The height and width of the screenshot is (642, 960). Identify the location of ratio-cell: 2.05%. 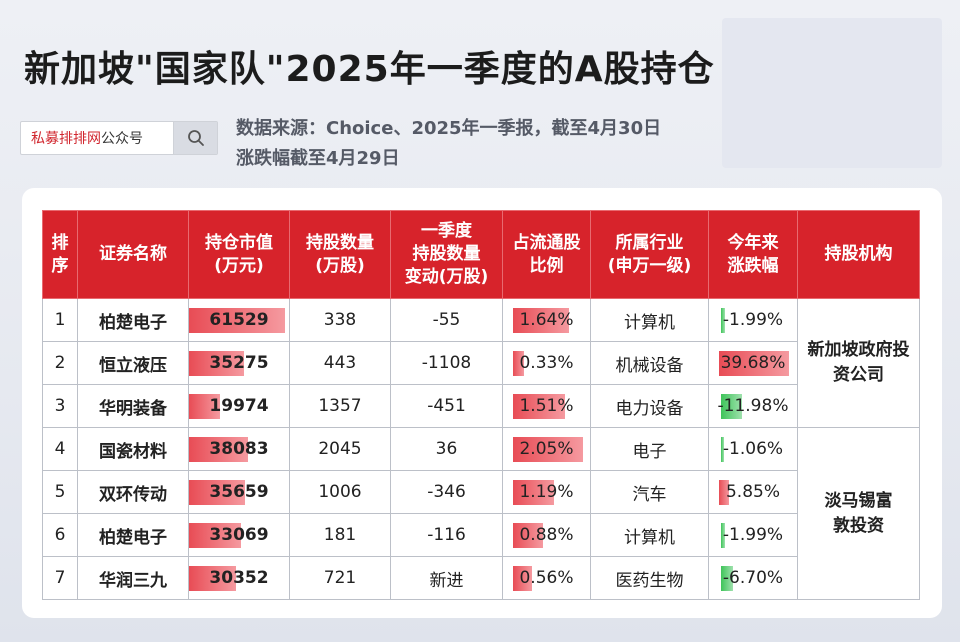
(546, 449).